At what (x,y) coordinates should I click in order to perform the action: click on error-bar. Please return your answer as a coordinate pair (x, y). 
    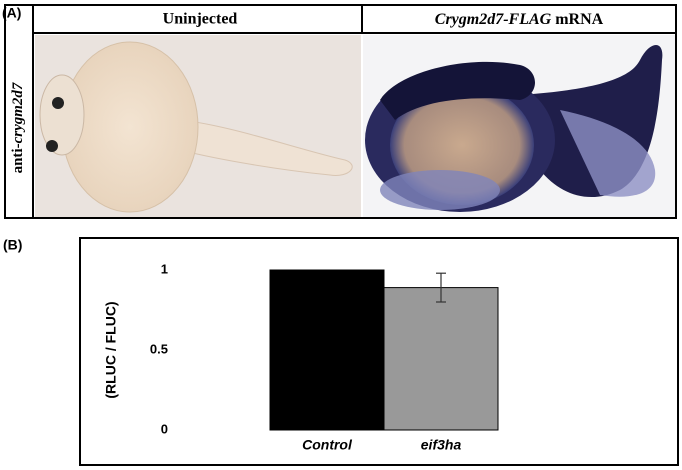
    Looking at the image, I should click on (441, 287).